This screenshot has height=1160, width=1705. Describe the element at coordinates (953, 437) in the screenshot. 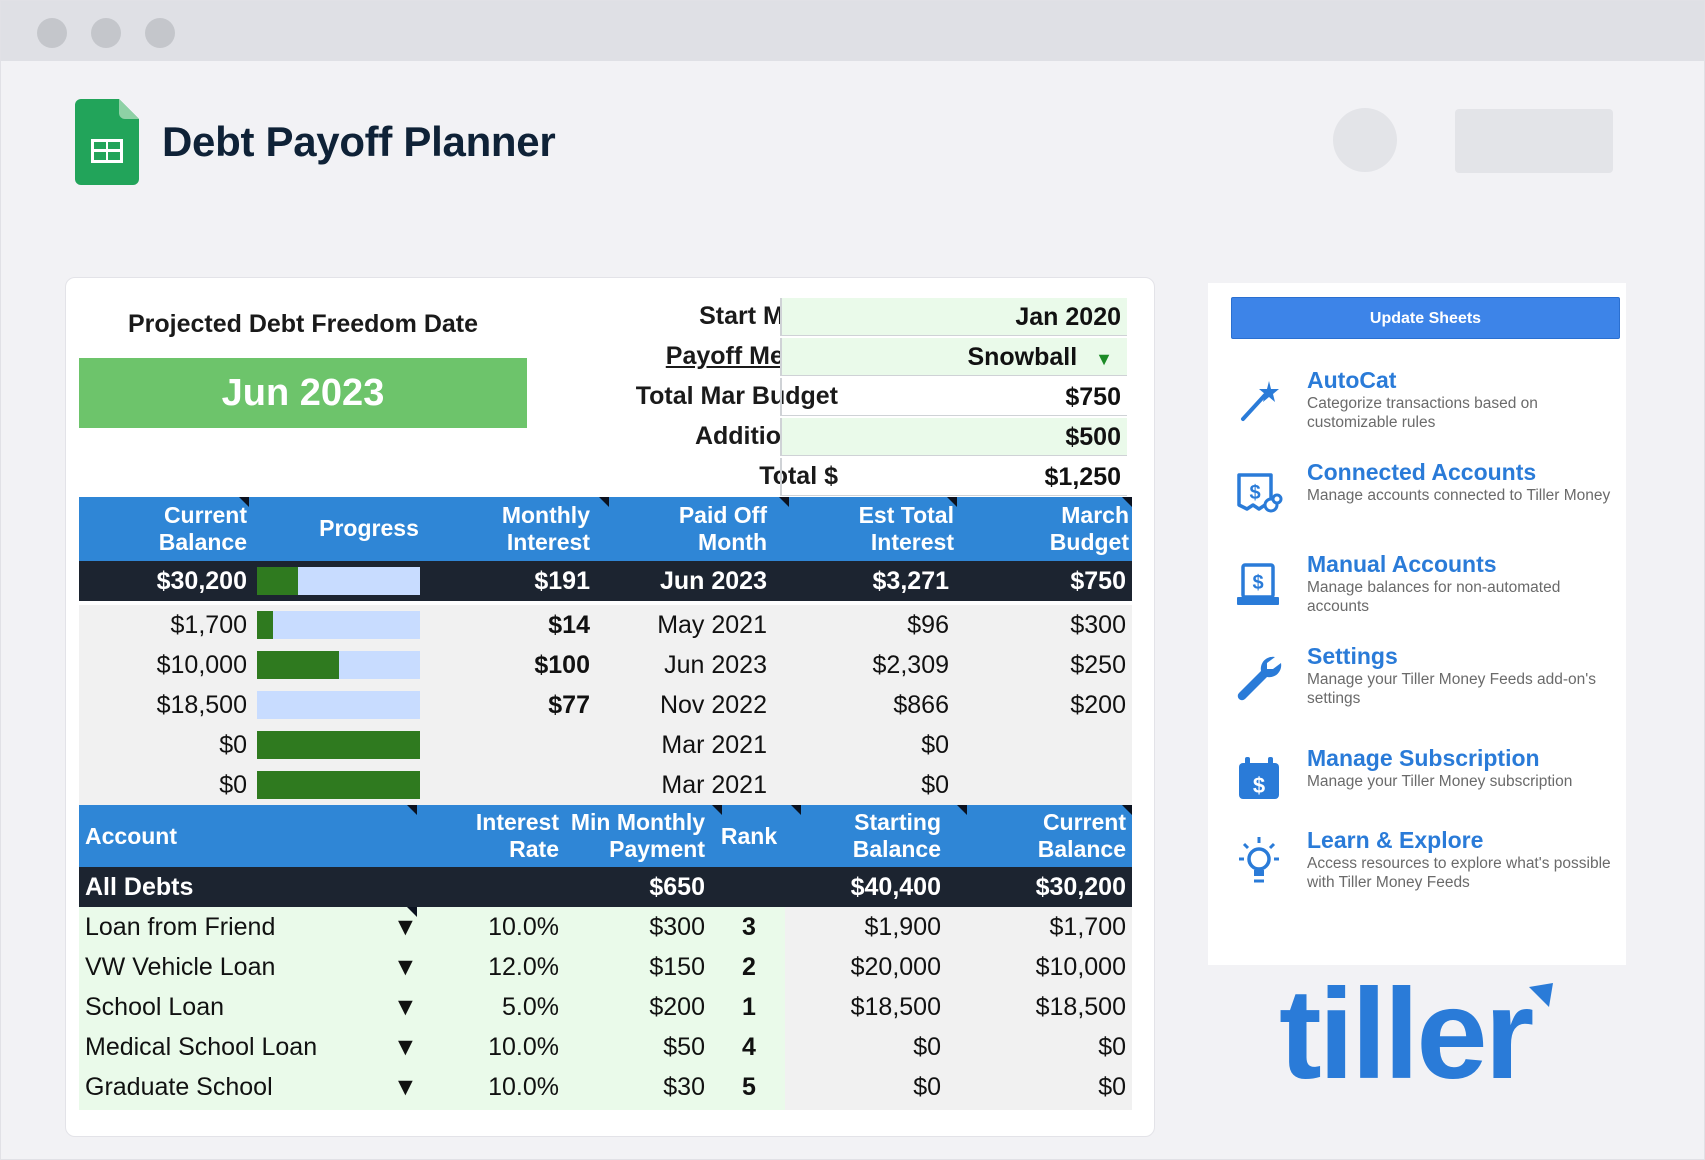

I see `additional-value: $500` at that location.